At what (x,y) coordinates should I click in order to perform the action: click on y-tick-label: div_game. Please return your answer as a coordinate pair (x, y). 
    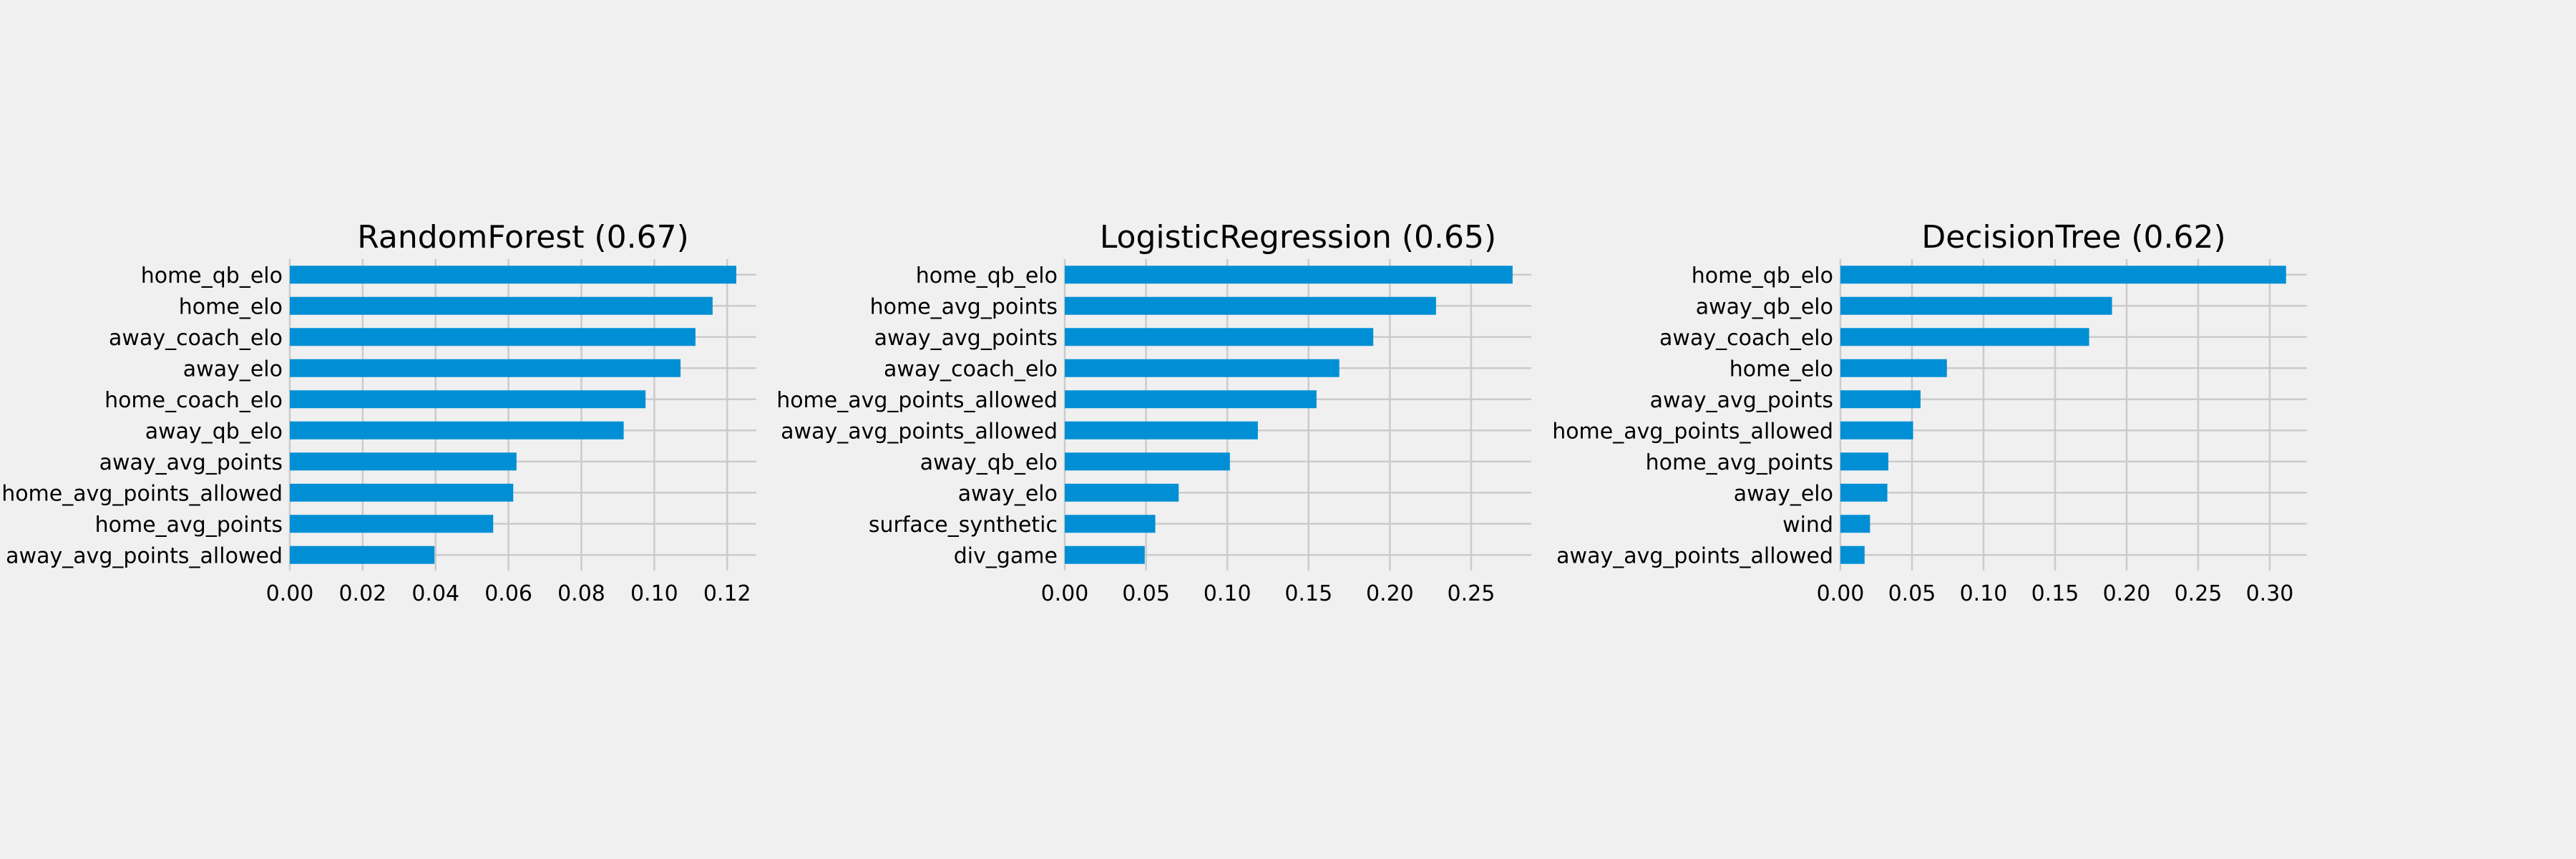
    Looking at the image, I should click on (1006, 555).